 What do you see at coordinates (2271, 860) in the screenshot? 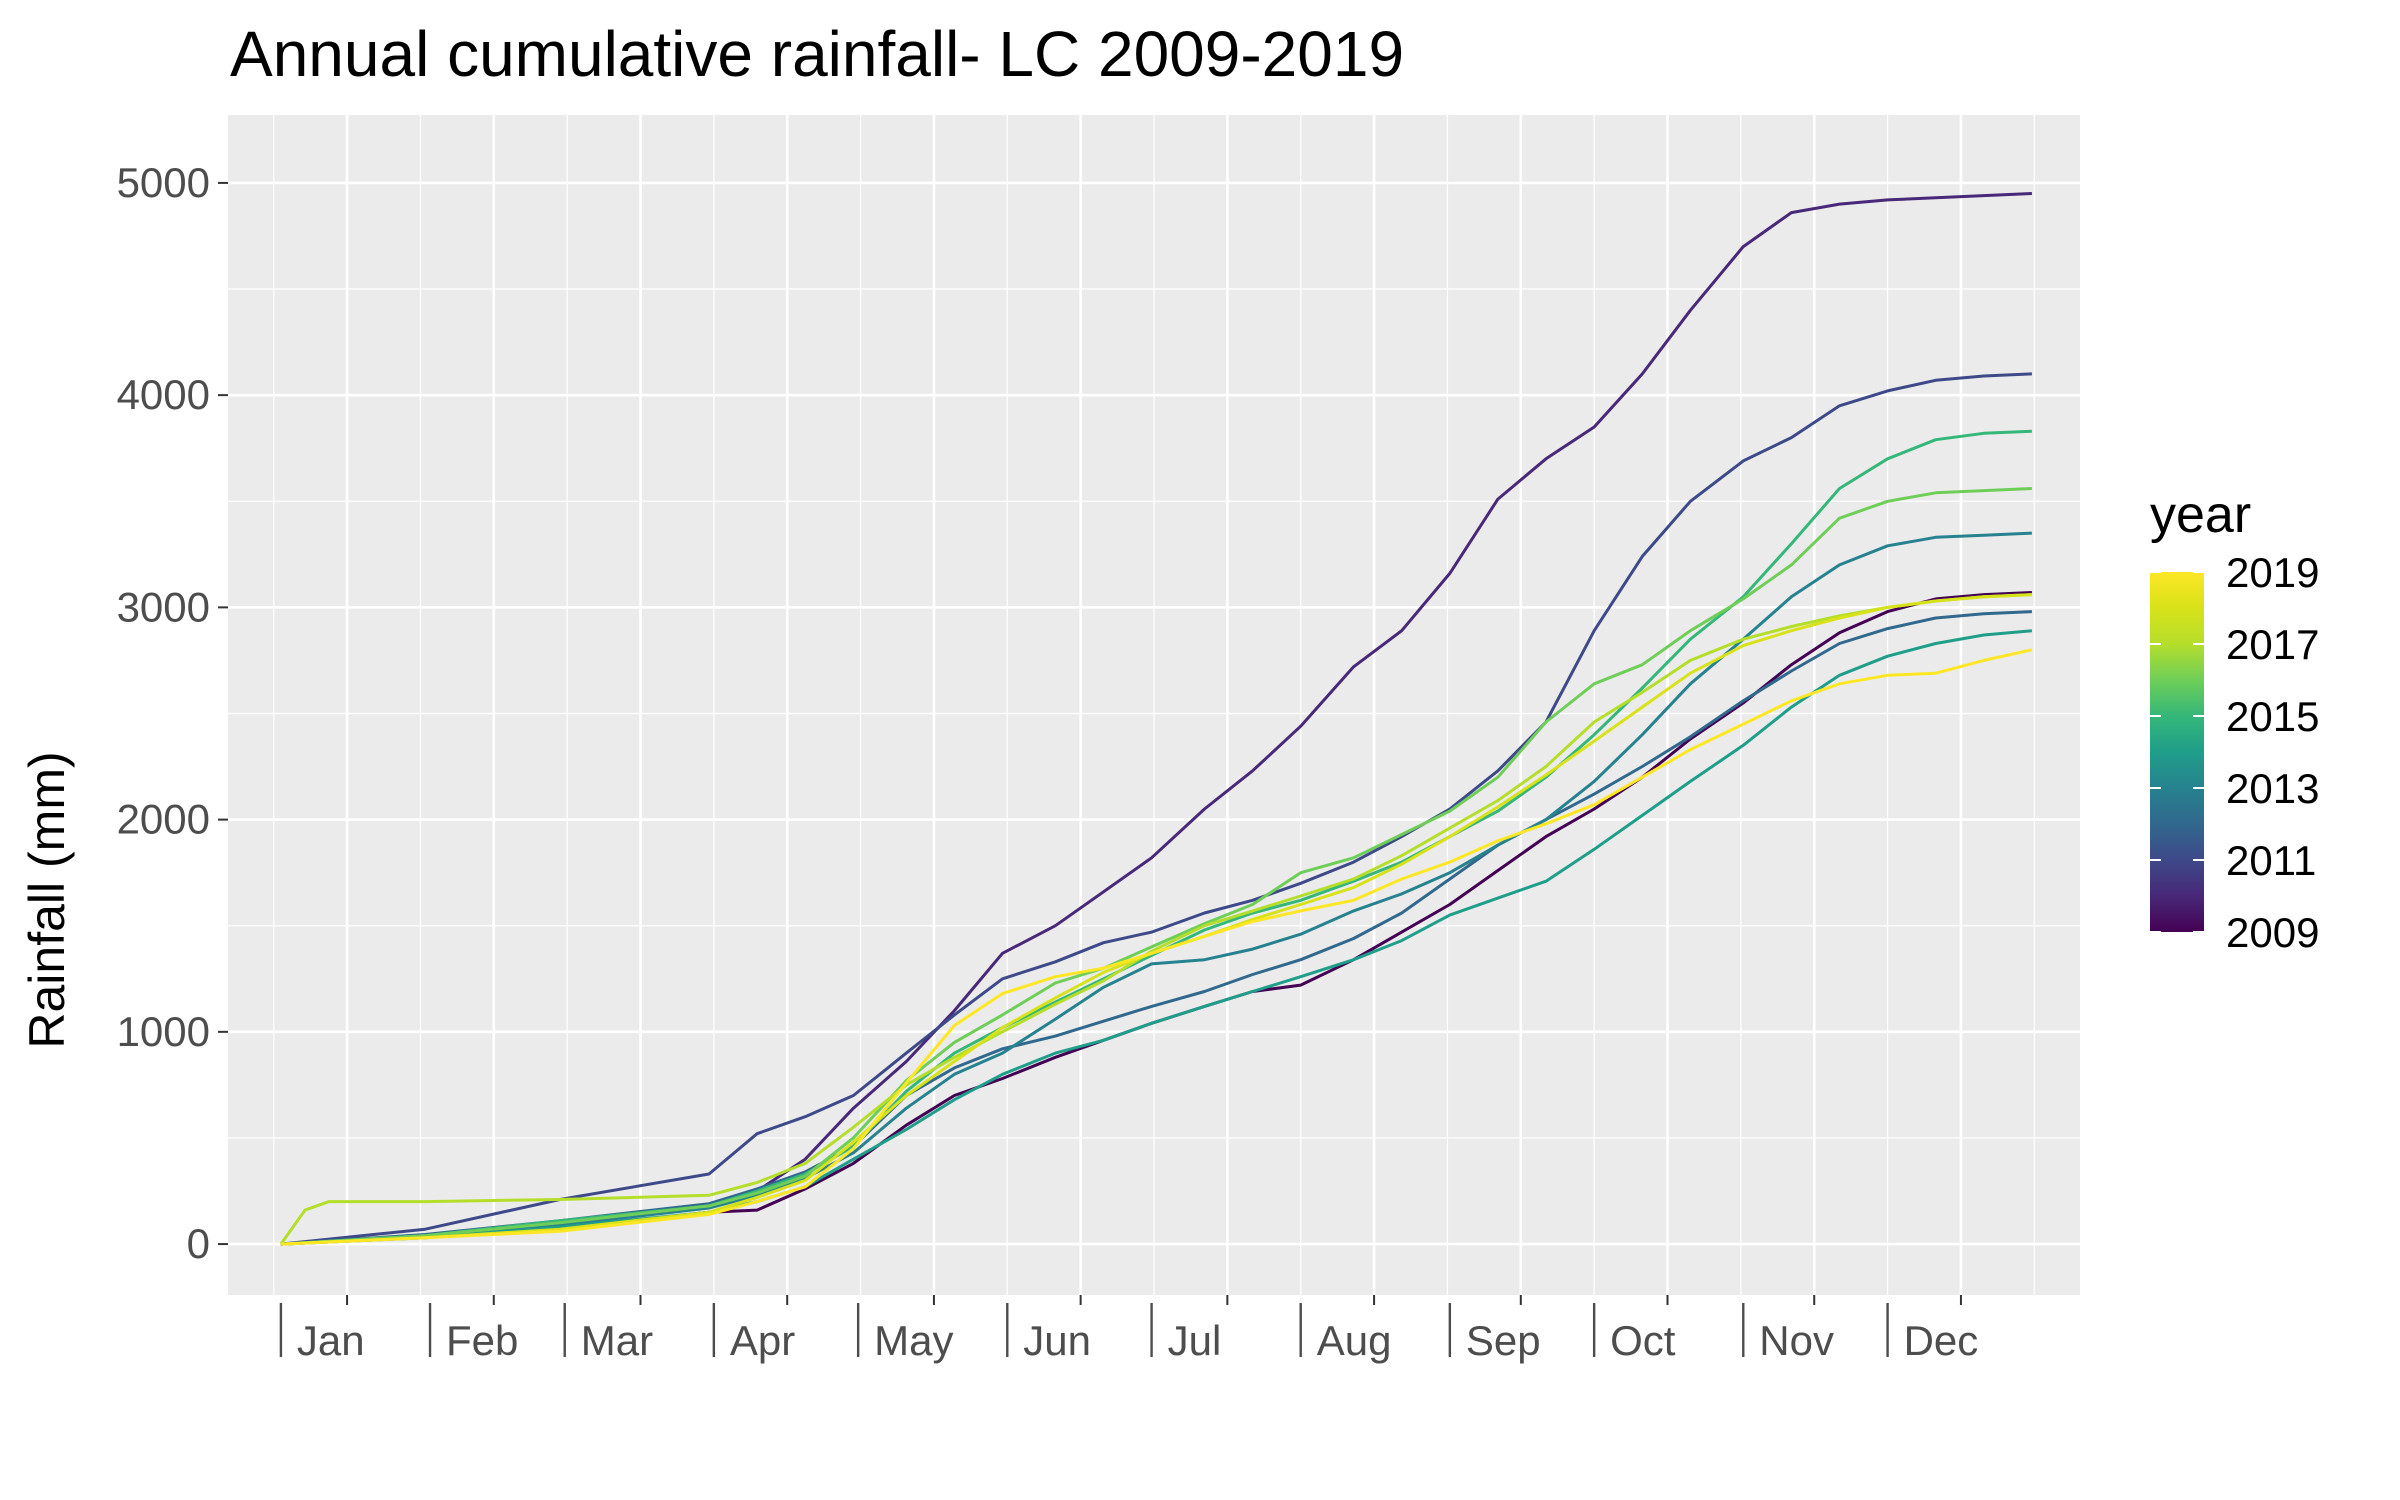
I see `legend-label: 2011` at bounding box center [2271, 860].